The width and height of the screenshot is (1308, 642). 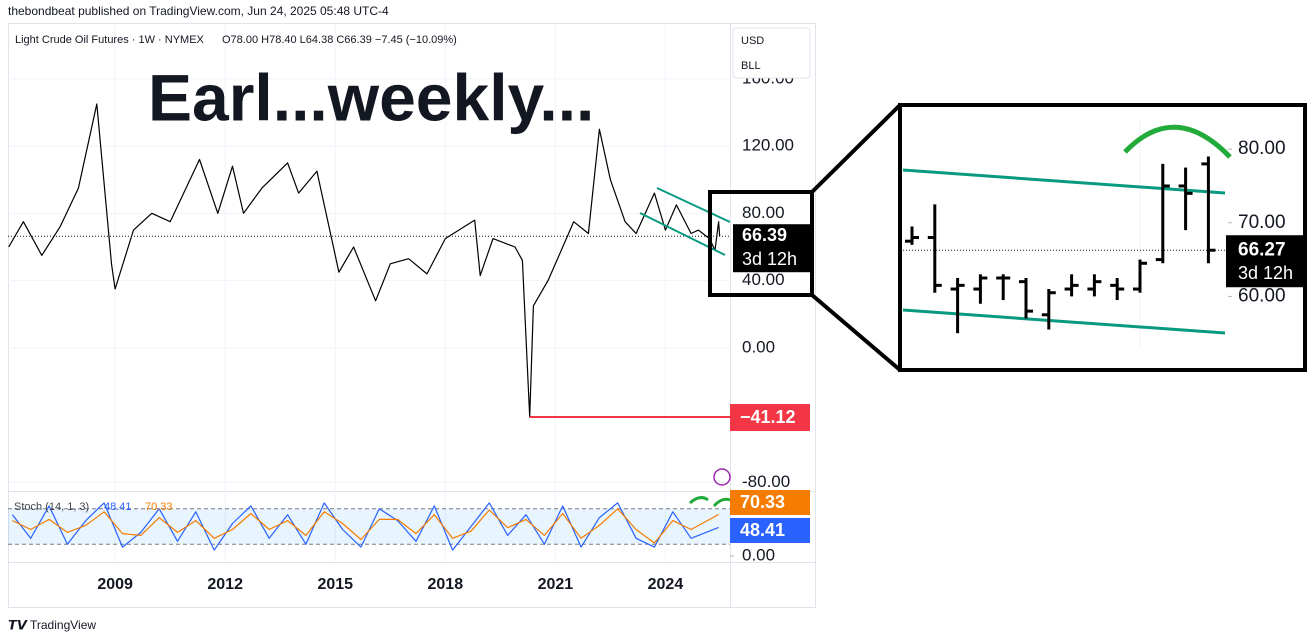 I want to click on last-price-label: 66.27, so click(x=1262, y=249).